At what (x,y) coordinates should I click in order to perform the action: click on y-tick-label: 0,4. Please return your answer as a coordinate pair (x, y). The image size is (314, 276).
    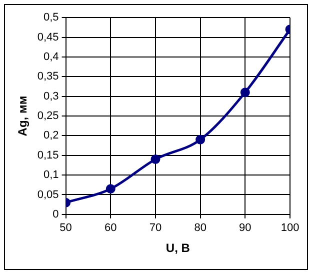
    Looking at the image, I should click on (51, 56).